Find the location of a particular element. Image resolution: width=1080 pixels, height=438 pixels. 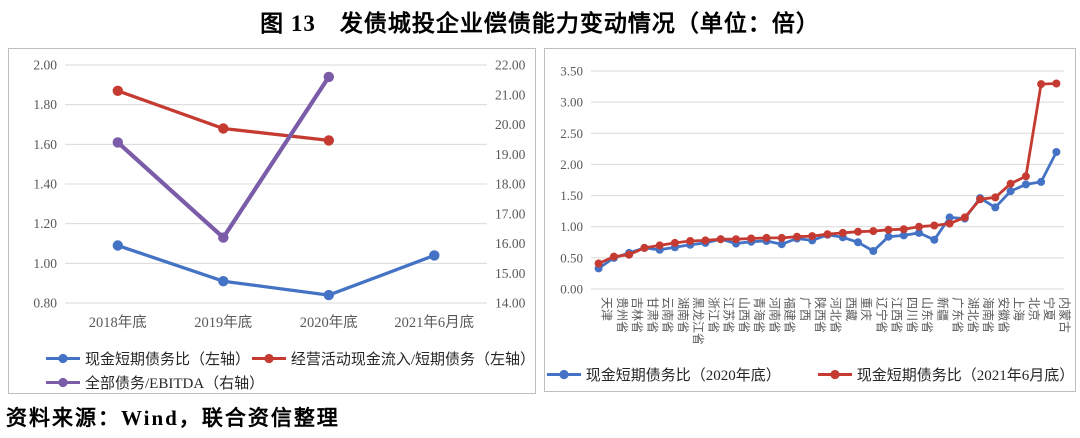

left-axis-tick-label: 1.20 is located at coordinates (45, 223).